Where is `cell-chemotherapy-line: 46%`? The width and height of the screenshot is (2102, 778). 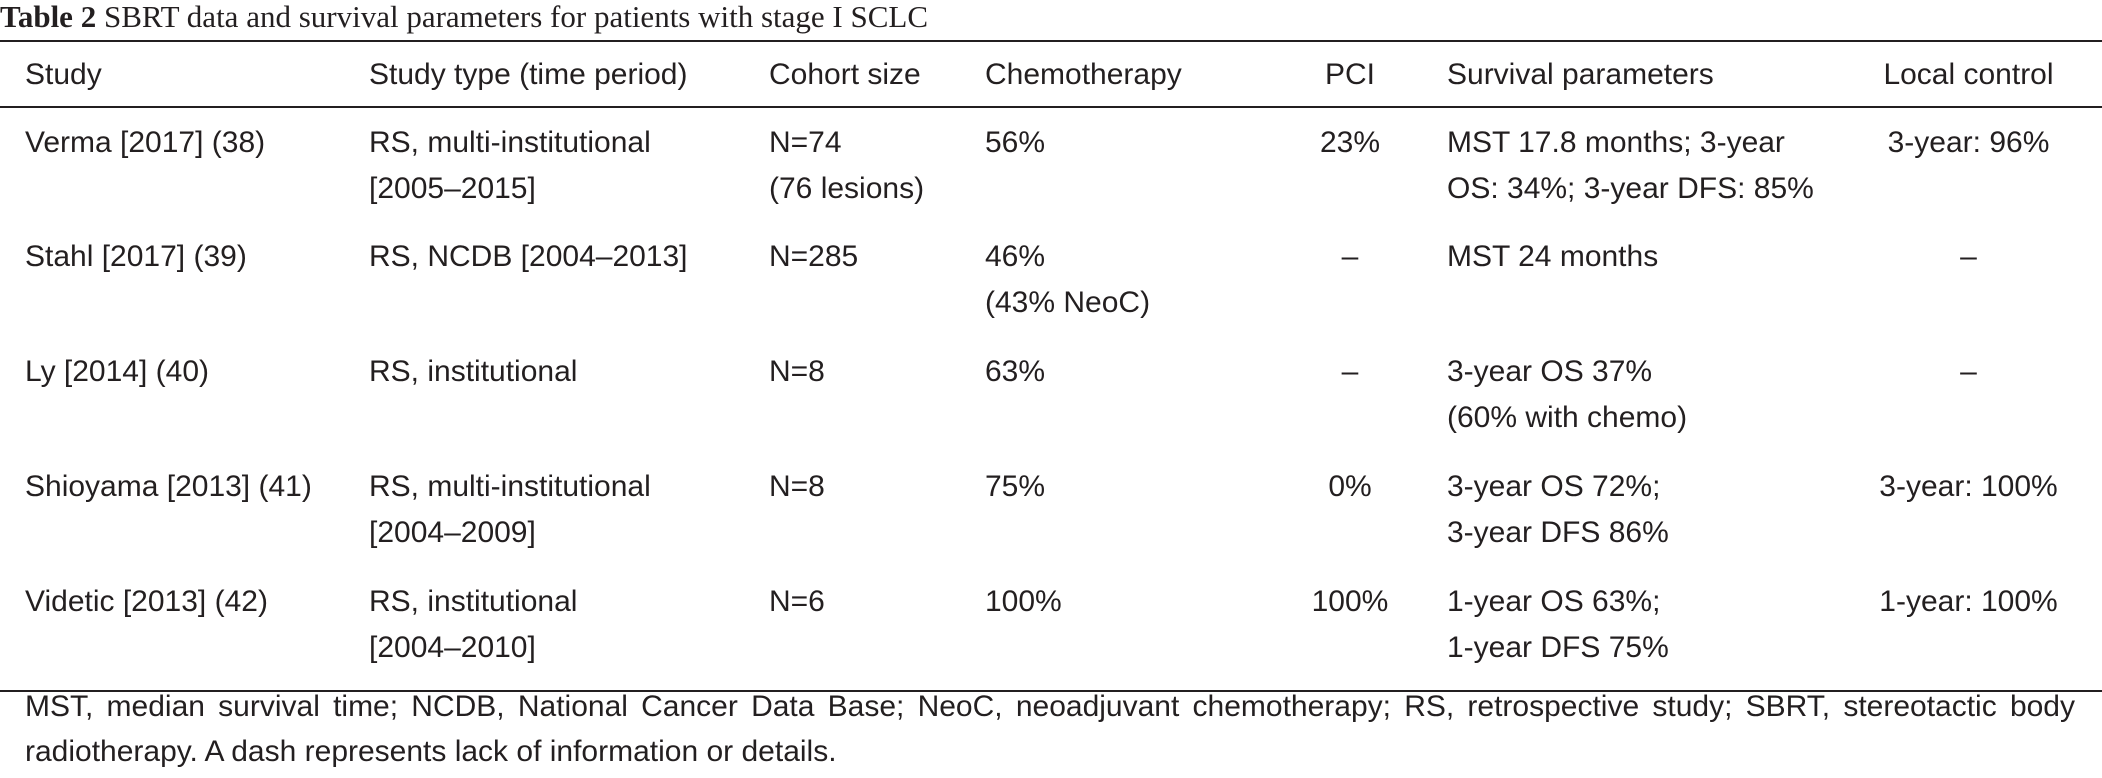 cell-chemotherapy-line: 46% is located at coordinates (1015, 256).